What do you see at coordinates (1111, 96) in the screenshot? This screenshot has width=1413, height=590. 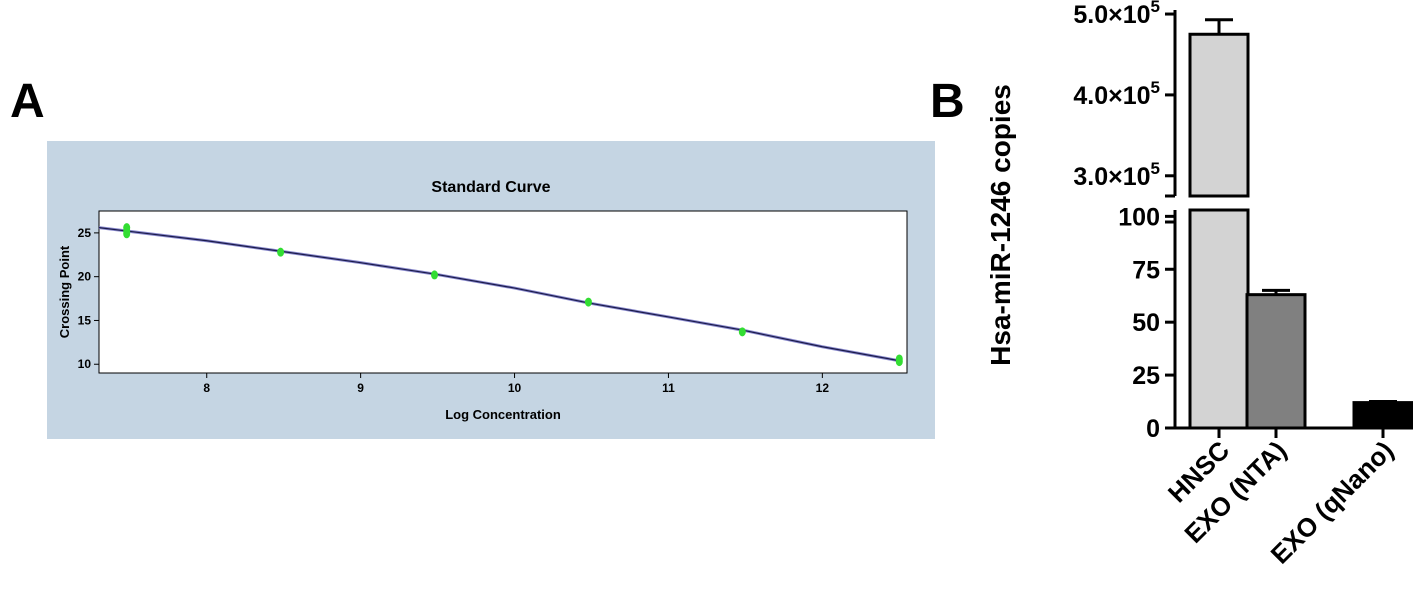 I see `tick-mantissa: 4.0×10` at bounding box center [1111, 96].